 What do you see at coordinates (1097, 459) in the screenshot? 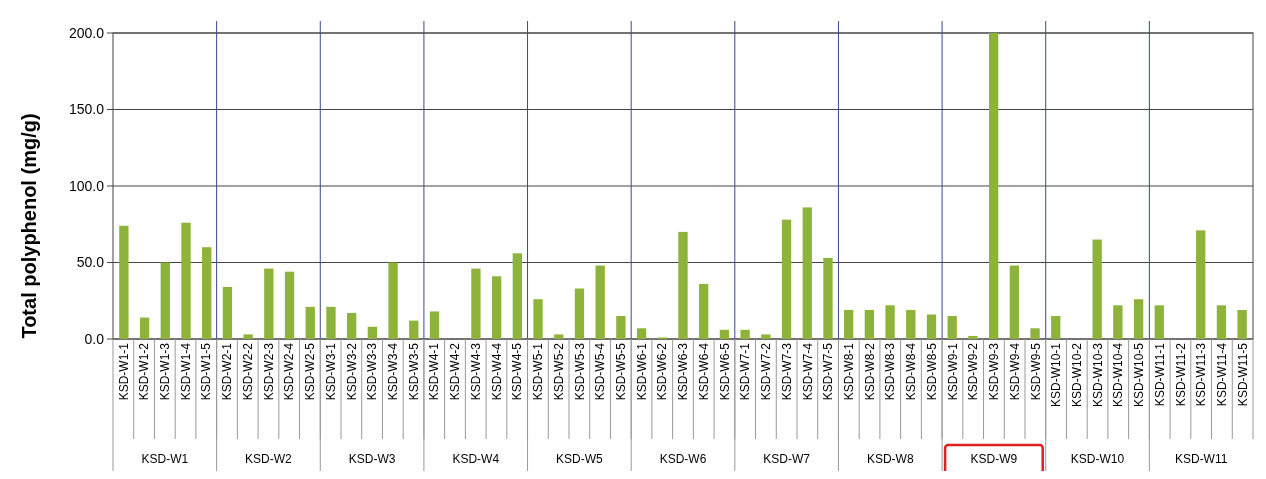
I see `text: KSD-W10` at bounding box center [1097, 459].